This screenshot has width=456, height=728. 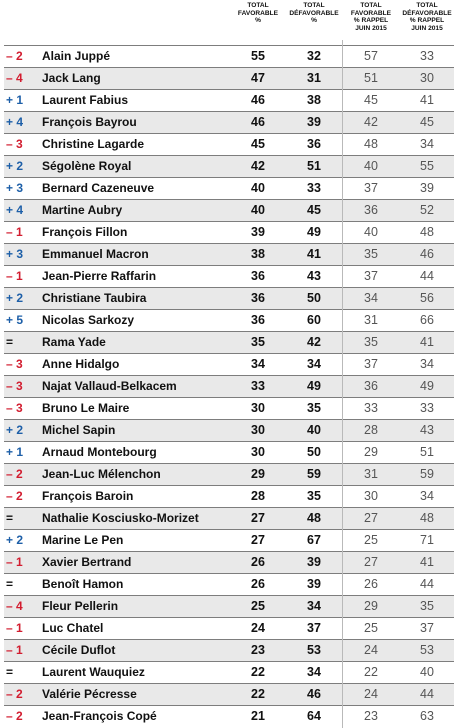 I want to click on table-row: – 1 Xavier Bertrand 26 39 27 41, so click(x=229, y=562).